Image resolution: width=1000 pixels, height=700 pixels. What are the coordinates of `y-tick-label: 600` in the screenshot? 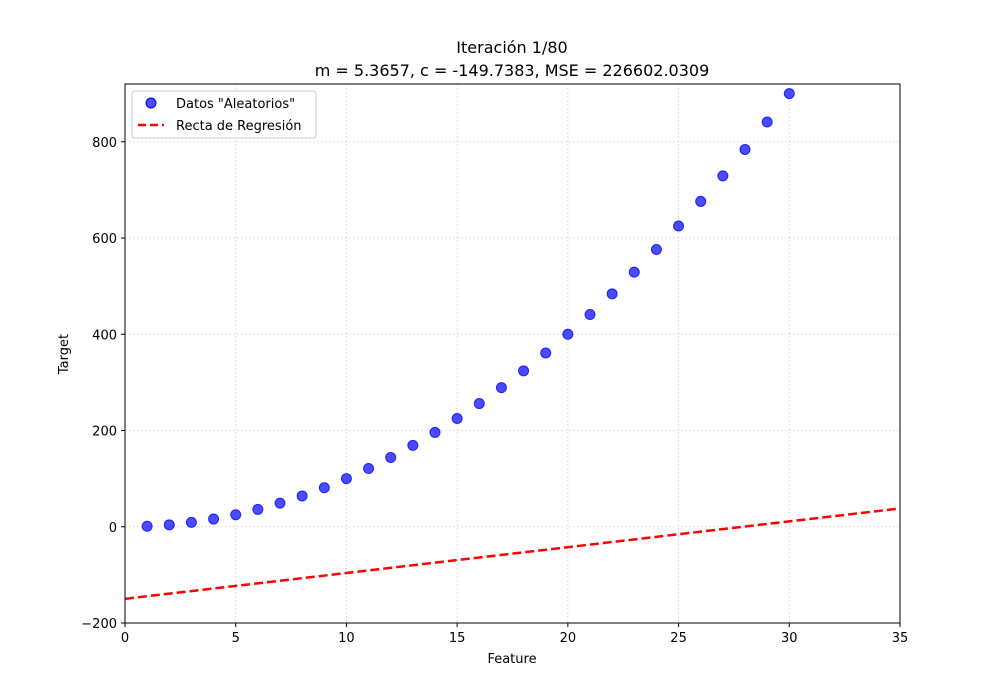 It's located at (104, 239).